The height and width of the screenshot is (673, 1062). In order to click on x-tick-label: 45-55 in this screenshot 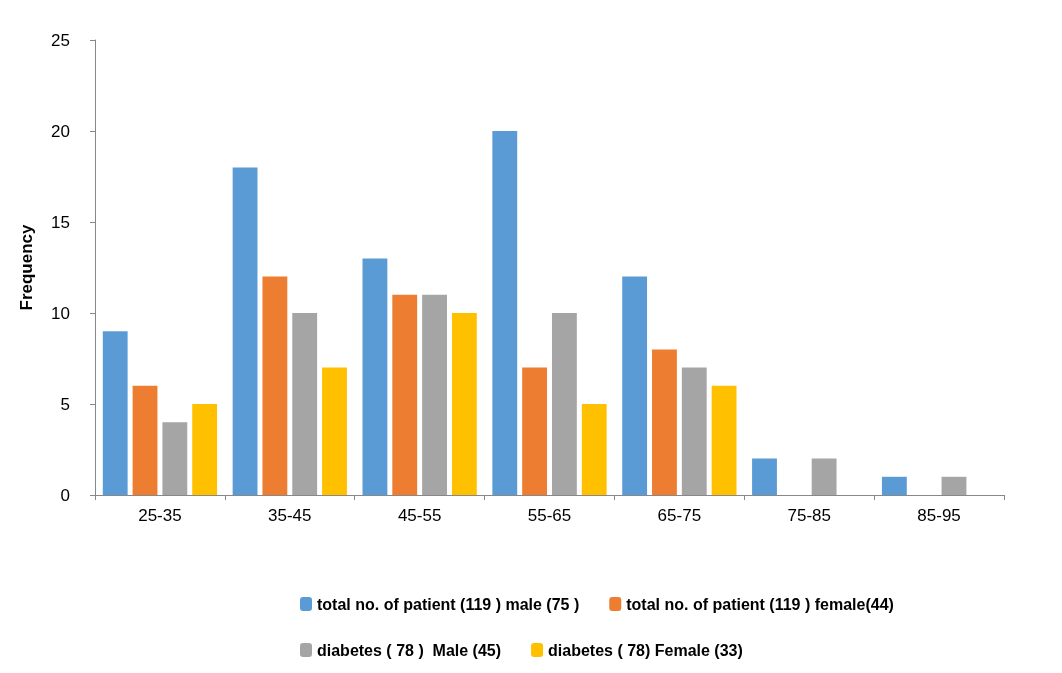, I will do `click(419, 515)`.